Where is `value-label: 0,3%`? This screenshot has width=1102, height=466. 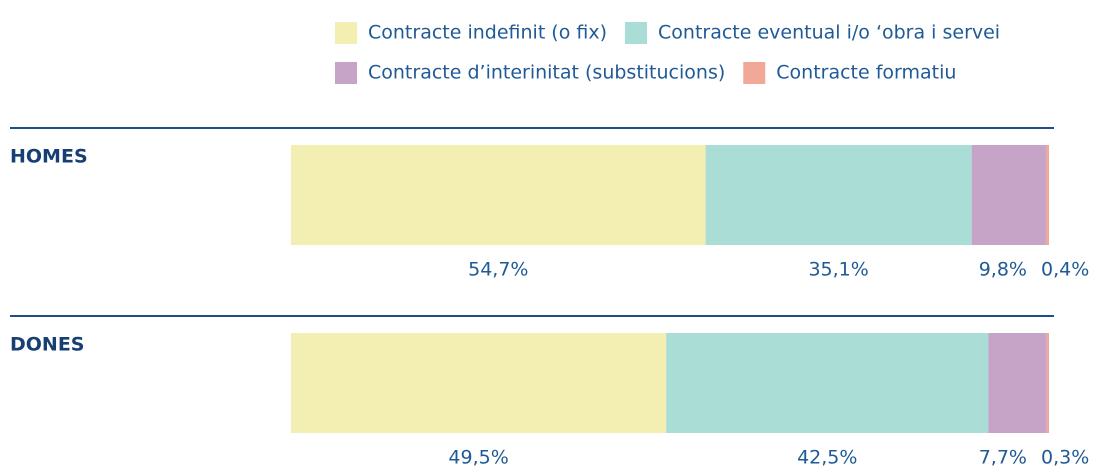 value-label: 0,3% is located at coordinates (1065, 456).